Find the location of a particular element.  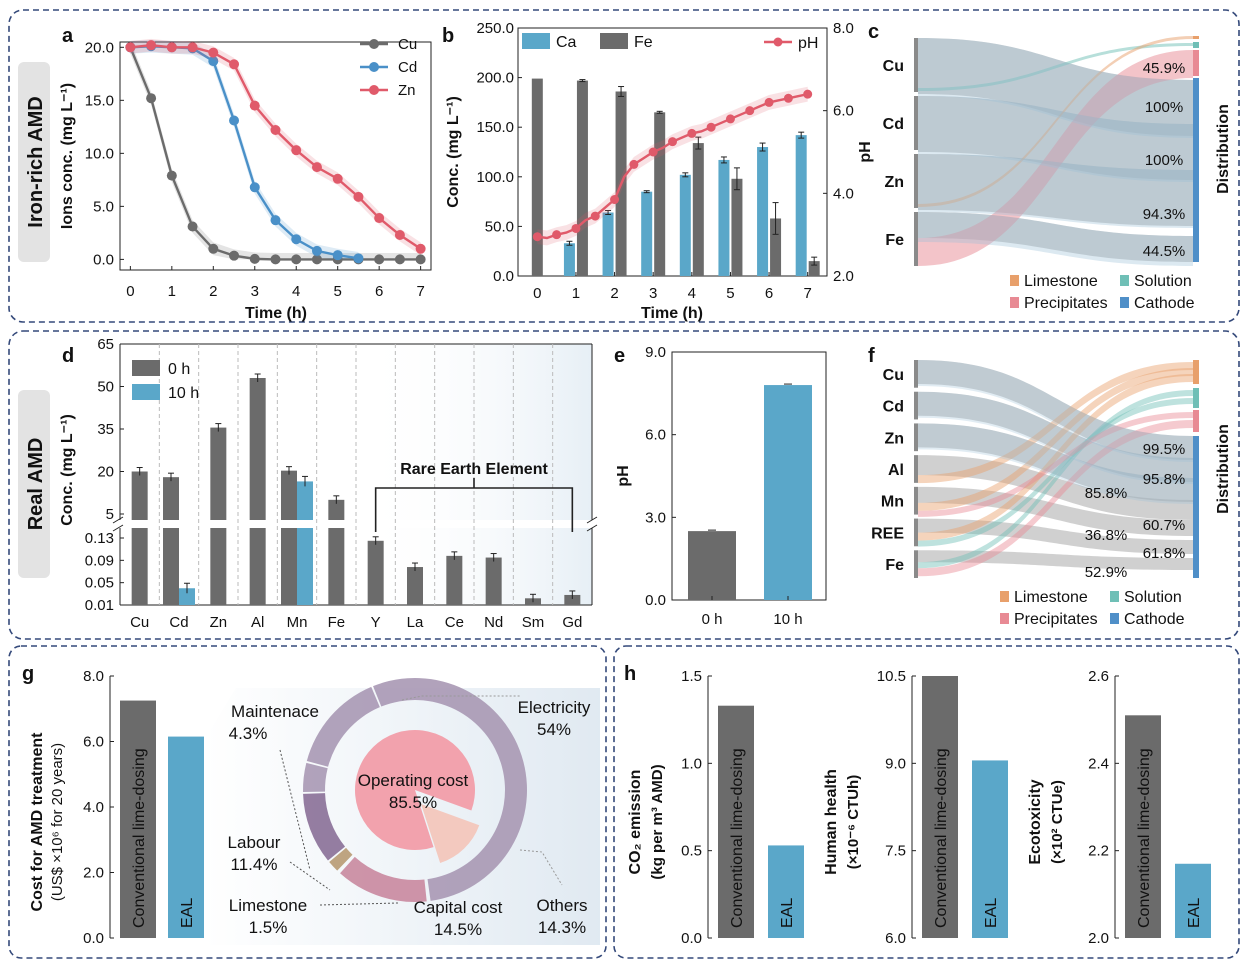

panel-d-legend-10h-swatch is located at coordinates (146, 392).